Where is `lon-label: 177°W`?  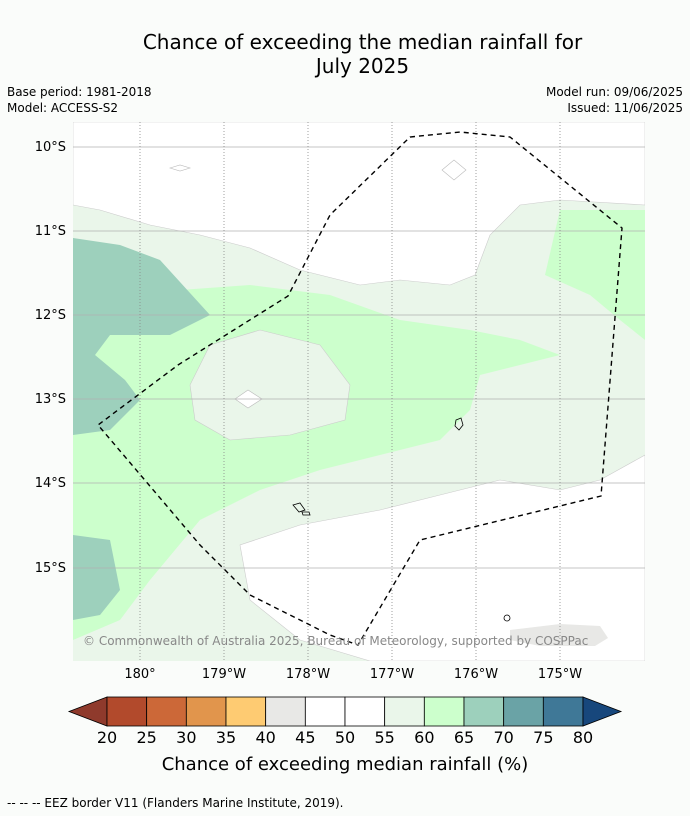
lon-label: 177°W is located at coordinates (392, 674).